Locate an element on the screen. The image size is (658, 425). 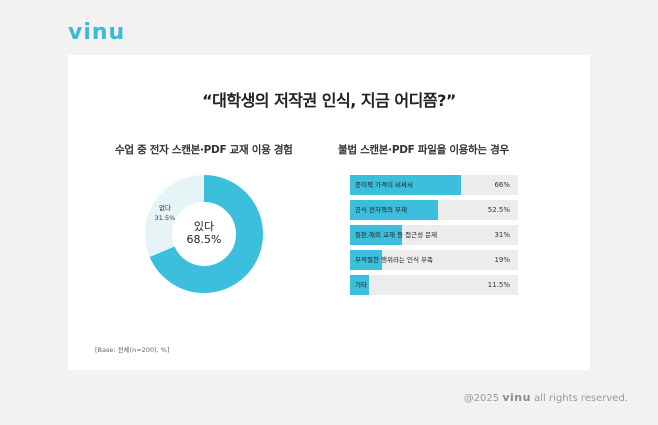
bar-label: 절판,해외 교재 등 접근성 문제 is located at coordinates (396, 235).